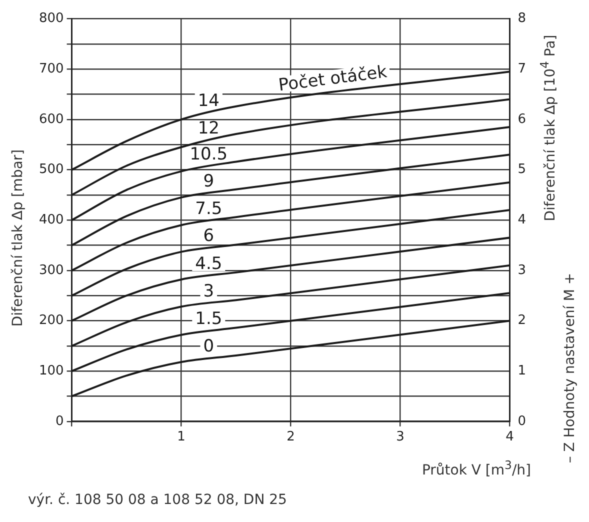 The width and height of the screenshot is (589, 522). Describe the element at coordinates (522, 421) in the screenshot. I see `y2-tick-label: 0` at that location.